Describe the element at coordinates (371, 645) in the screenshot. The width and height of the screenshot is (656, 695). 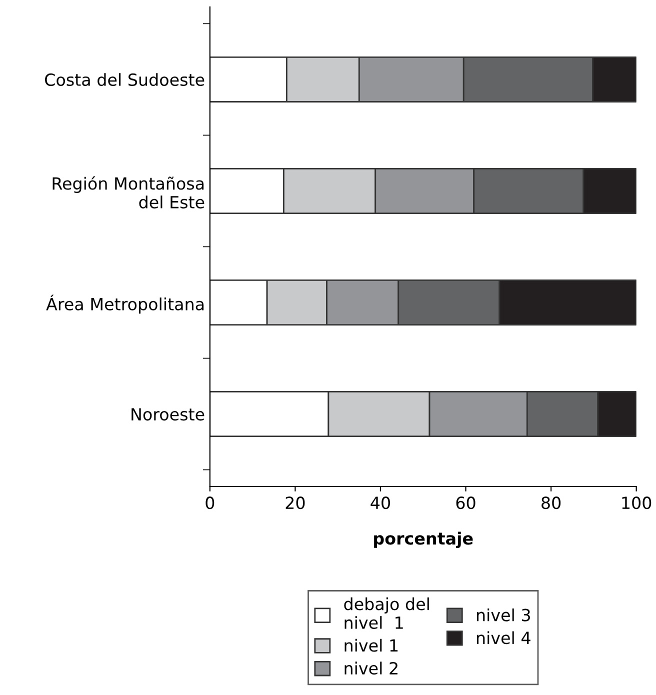
I see `legend-label: nivel 1` at that location.